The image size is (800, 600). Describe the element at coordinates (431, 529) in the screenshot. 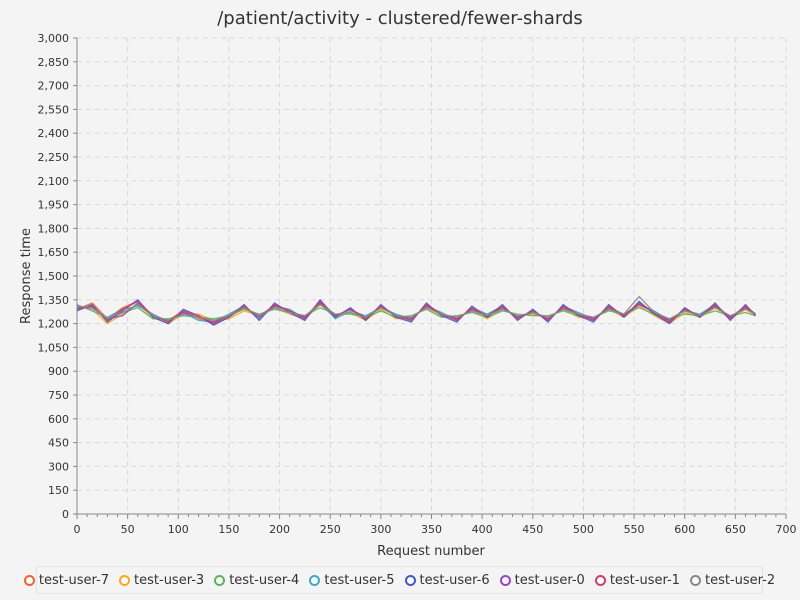

I see `x-tick-label: 350` at that location.